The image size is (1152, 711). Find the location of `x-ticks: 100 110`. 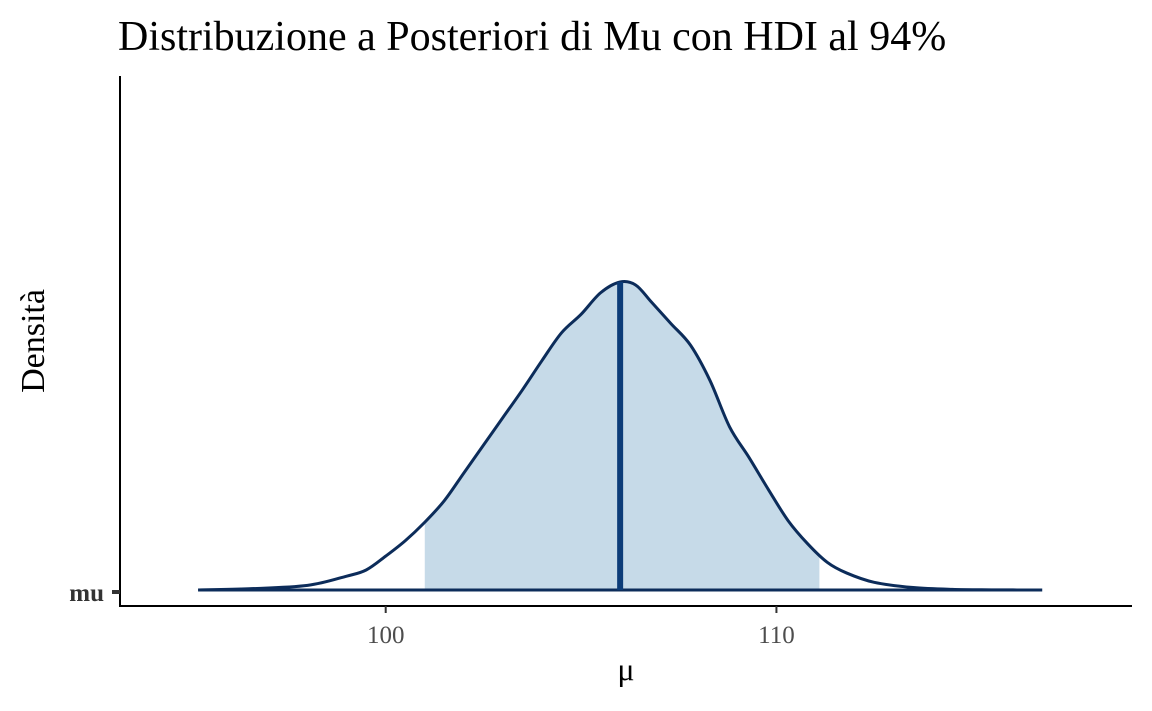

x-ticks: 100 110 is located at coordinates (581, 627).